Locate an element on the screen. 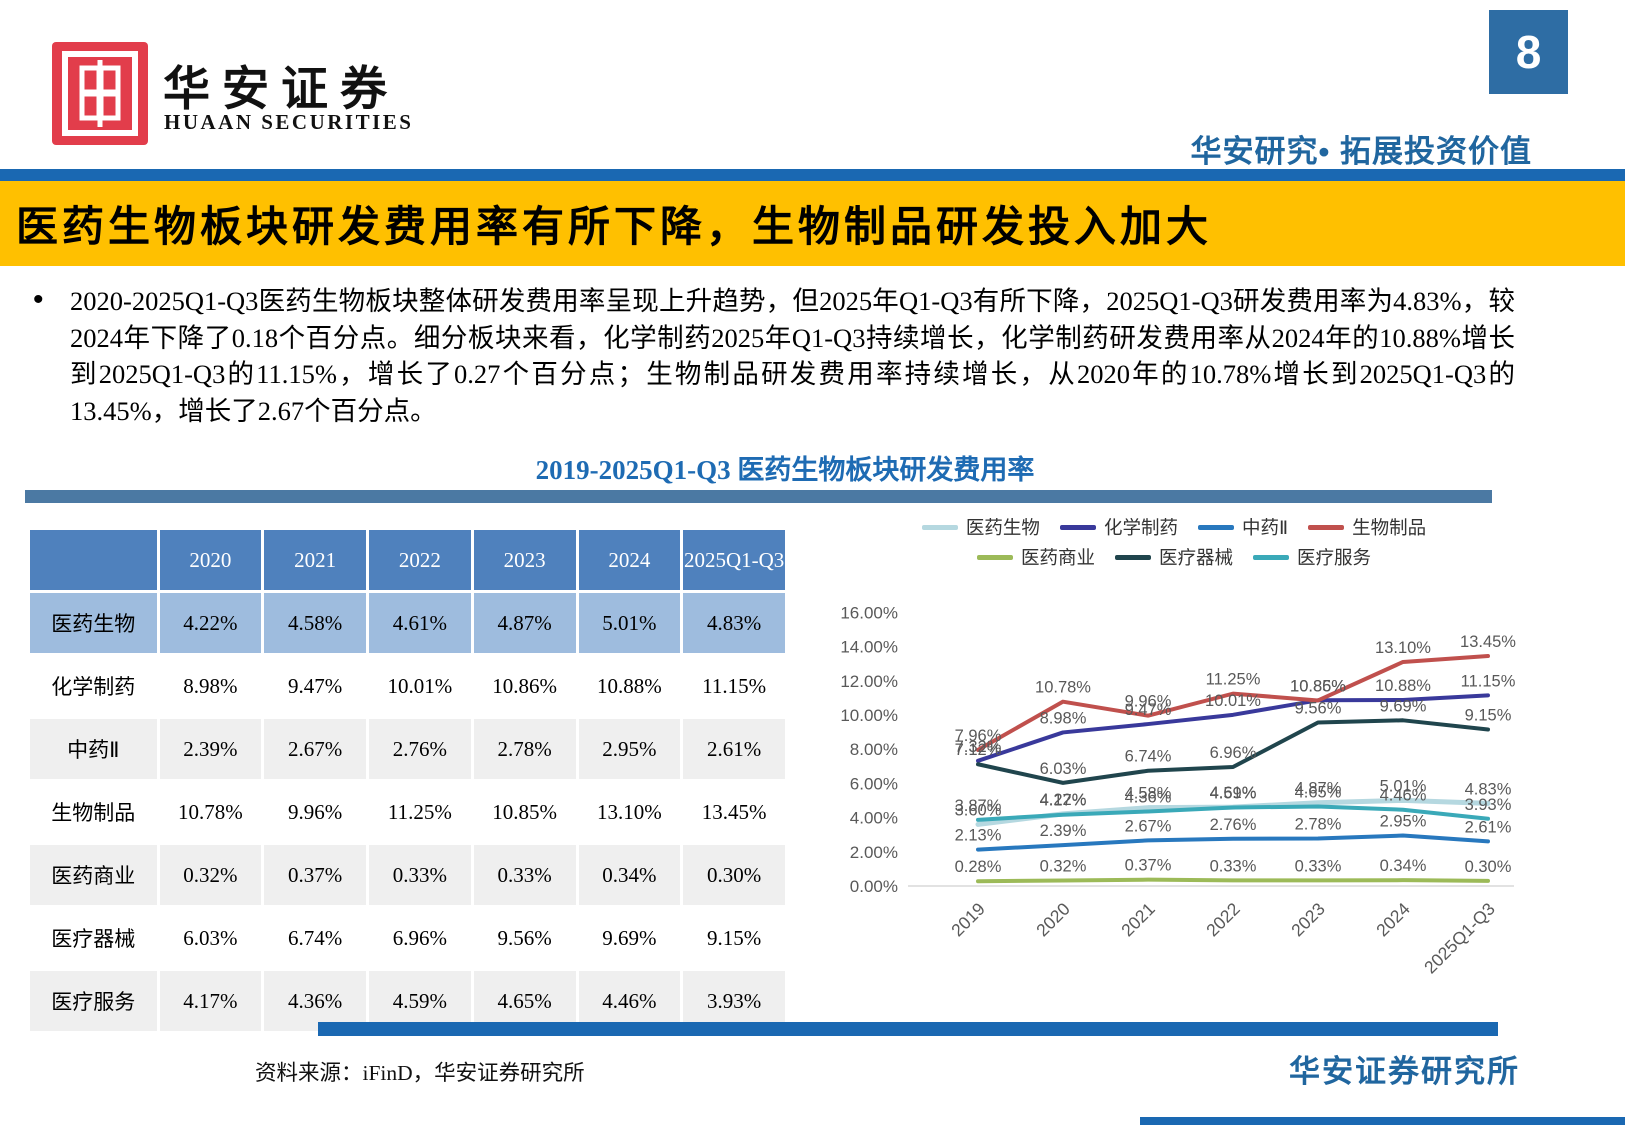  data-label: 0.33% is located at coordinates (1318, 866).